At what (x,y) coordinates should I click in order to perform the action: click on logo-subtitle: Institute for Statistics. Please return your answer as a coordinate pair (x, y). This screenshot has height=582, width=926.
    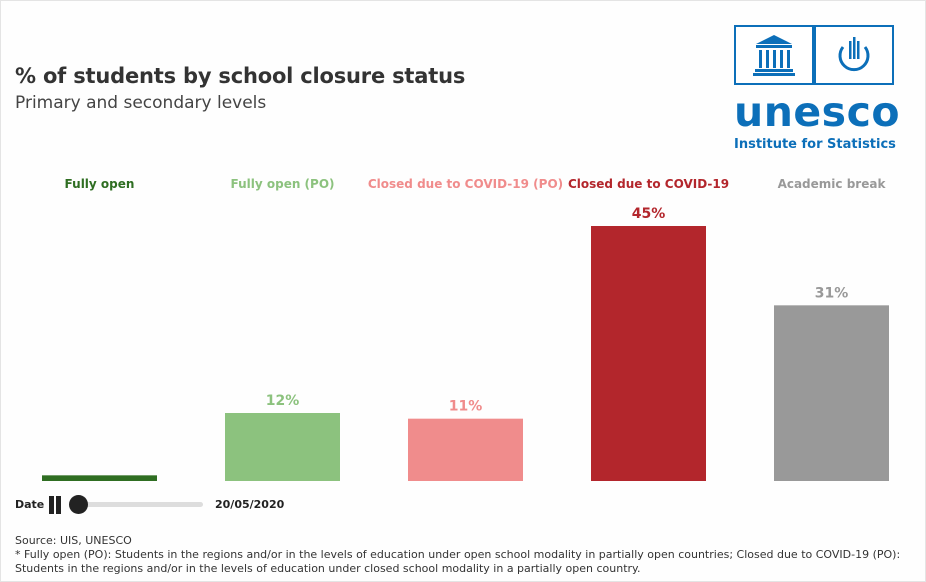
    Looking at the image, I should click on (815, 144).